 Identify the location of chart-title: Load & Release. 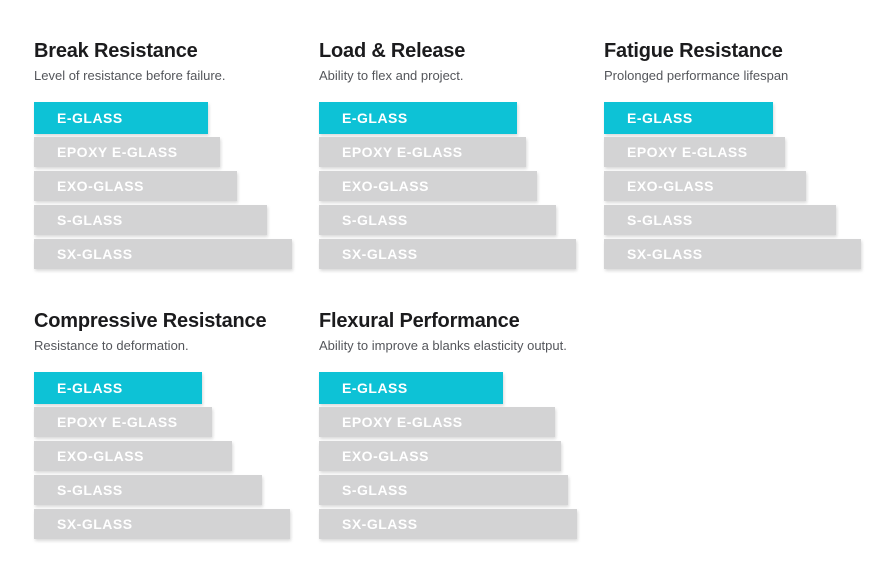
(392, 51).